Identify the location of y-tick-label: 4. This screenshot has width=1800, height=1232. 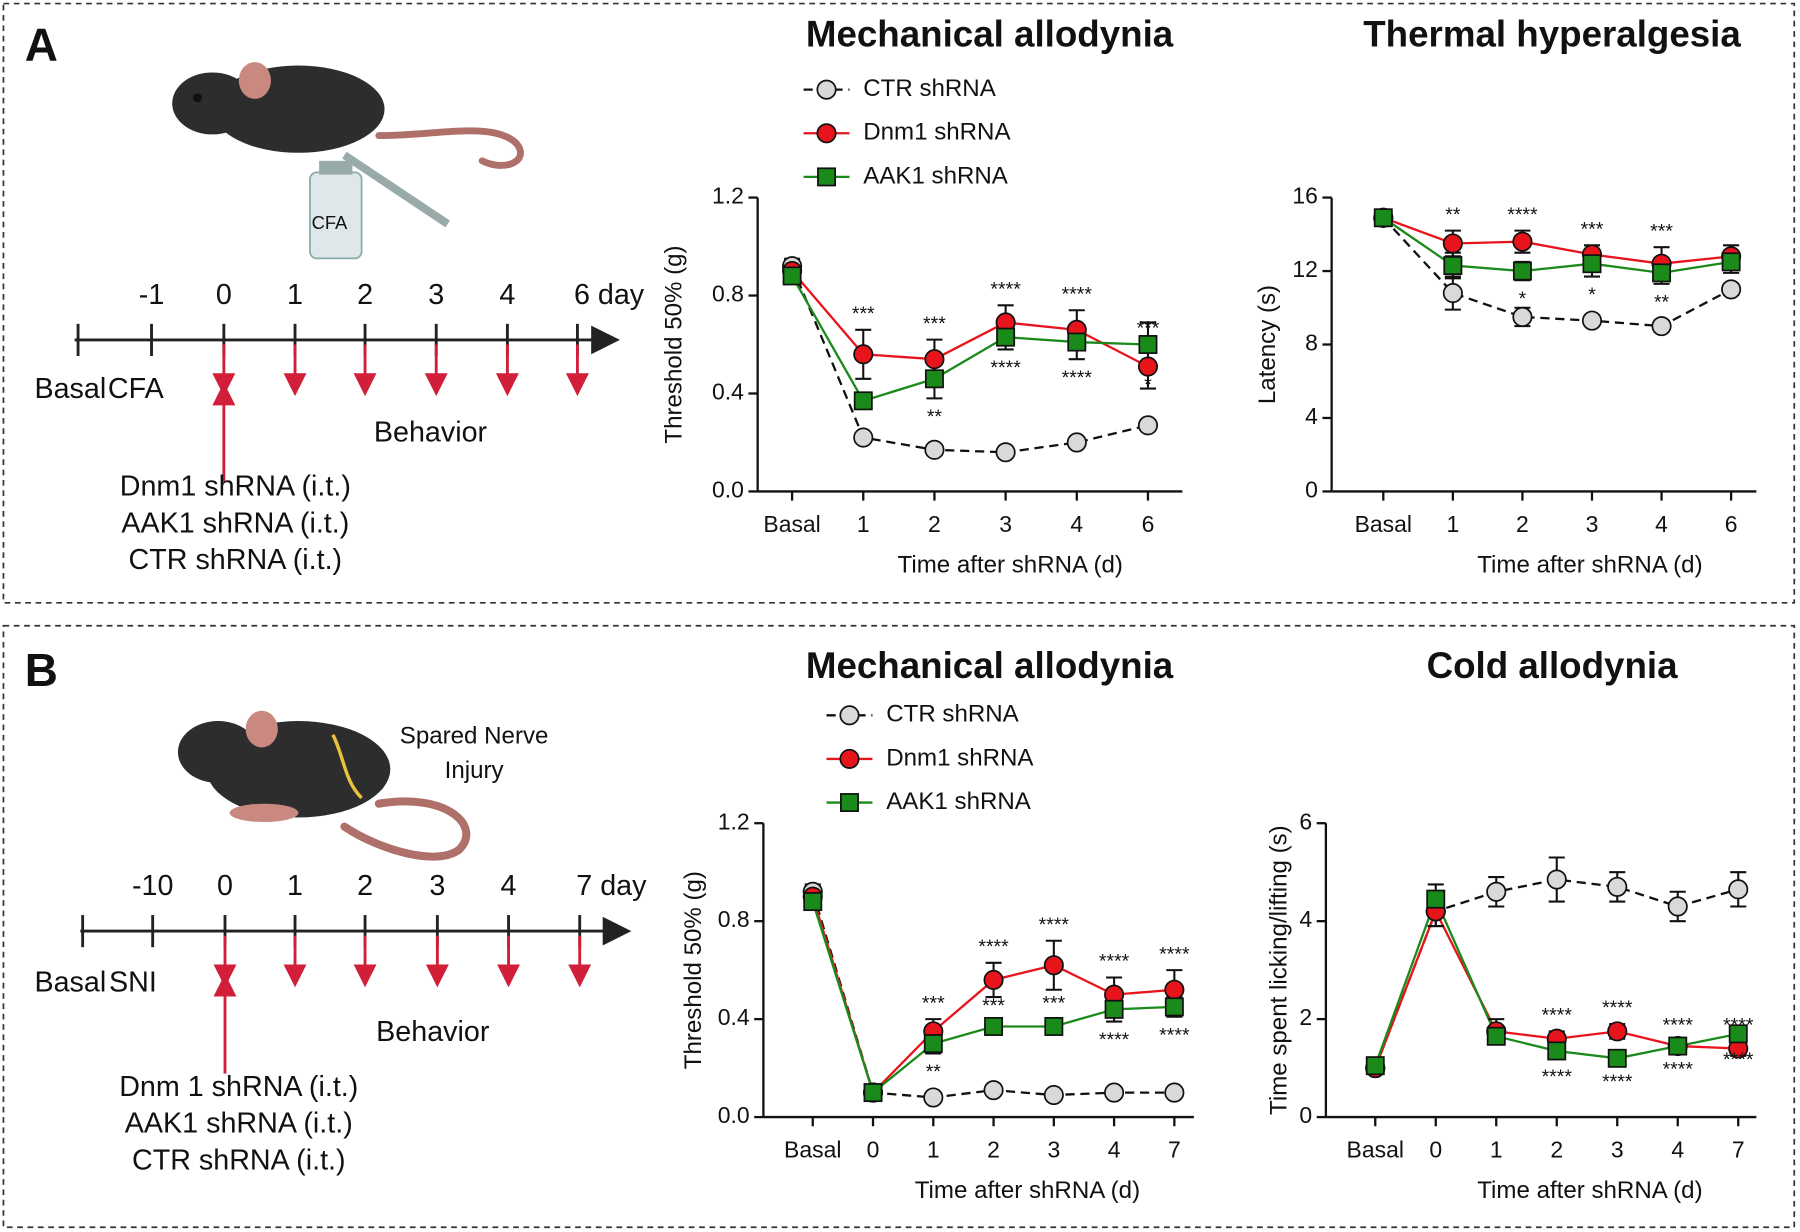
(1311, 416).